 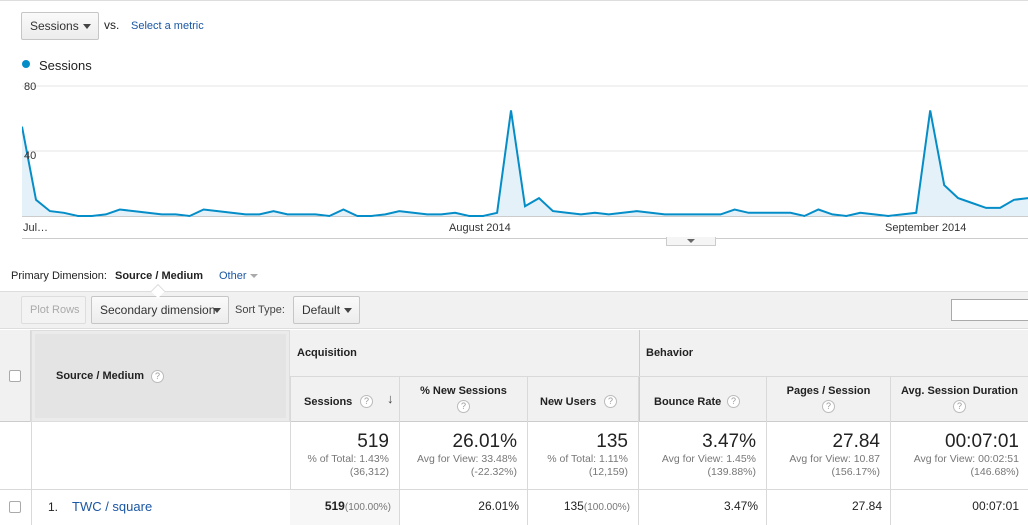 What do you see at coordinates (994, 472) in the screenshot?
I see `total-avg-duration-sub2: (146.68%)` at bounding box center [994, 472].